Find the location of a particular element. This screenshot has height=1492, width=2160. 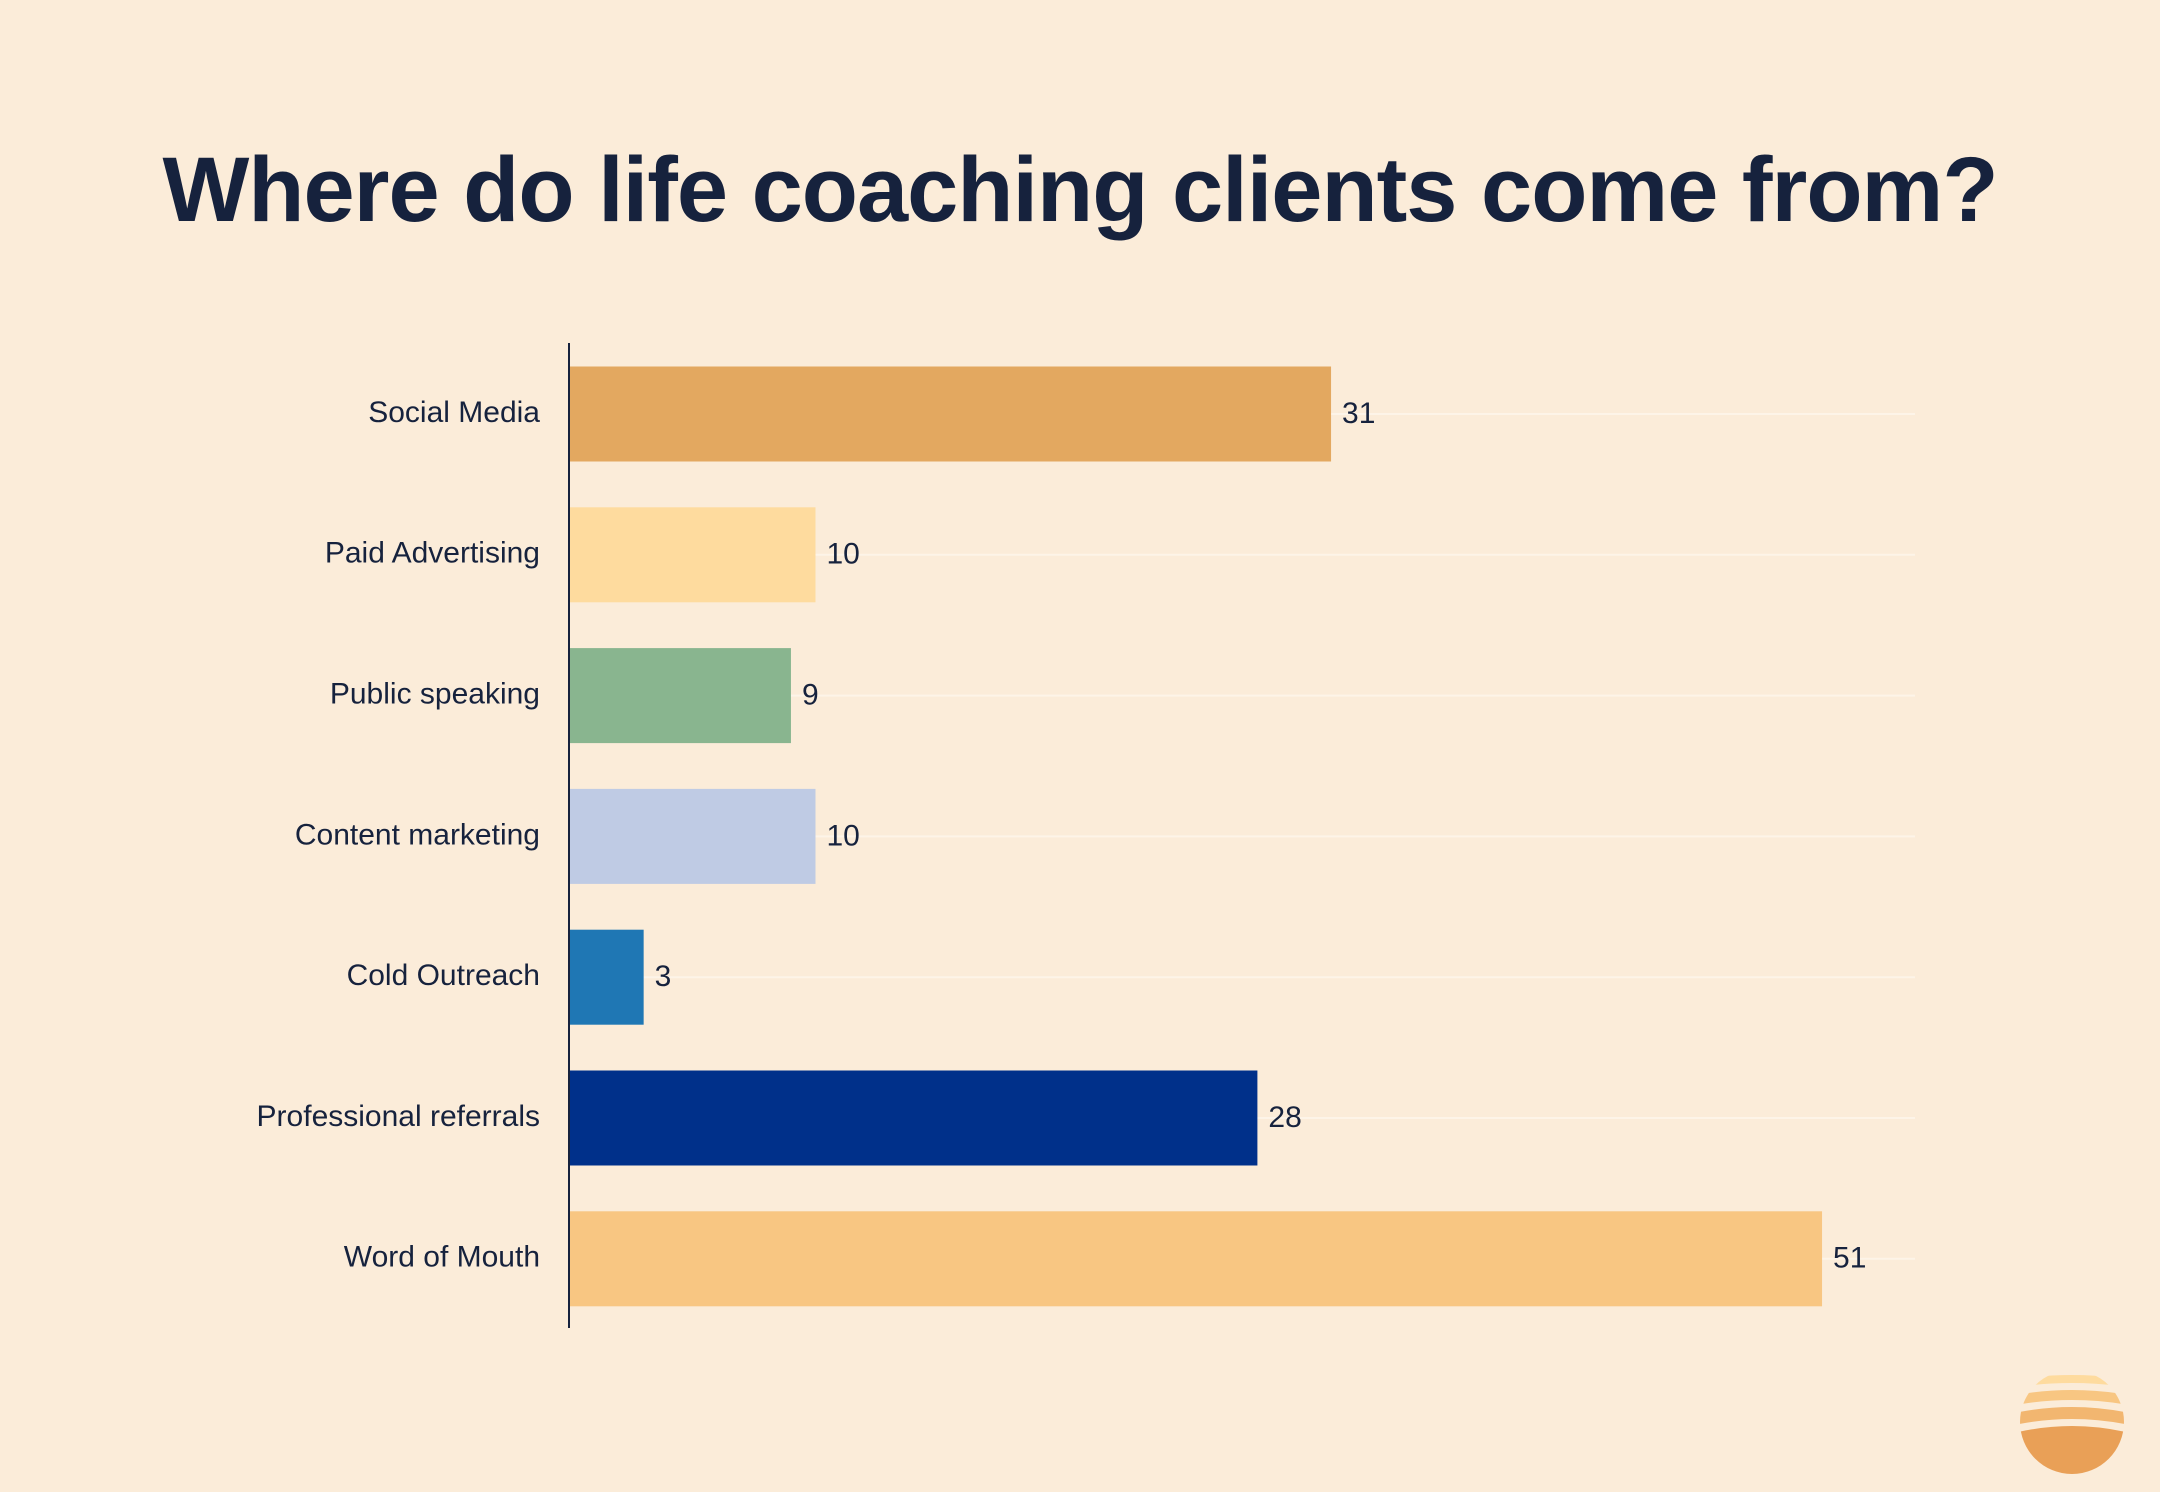

value-label: 31 is located at coordinates (1358, 413).